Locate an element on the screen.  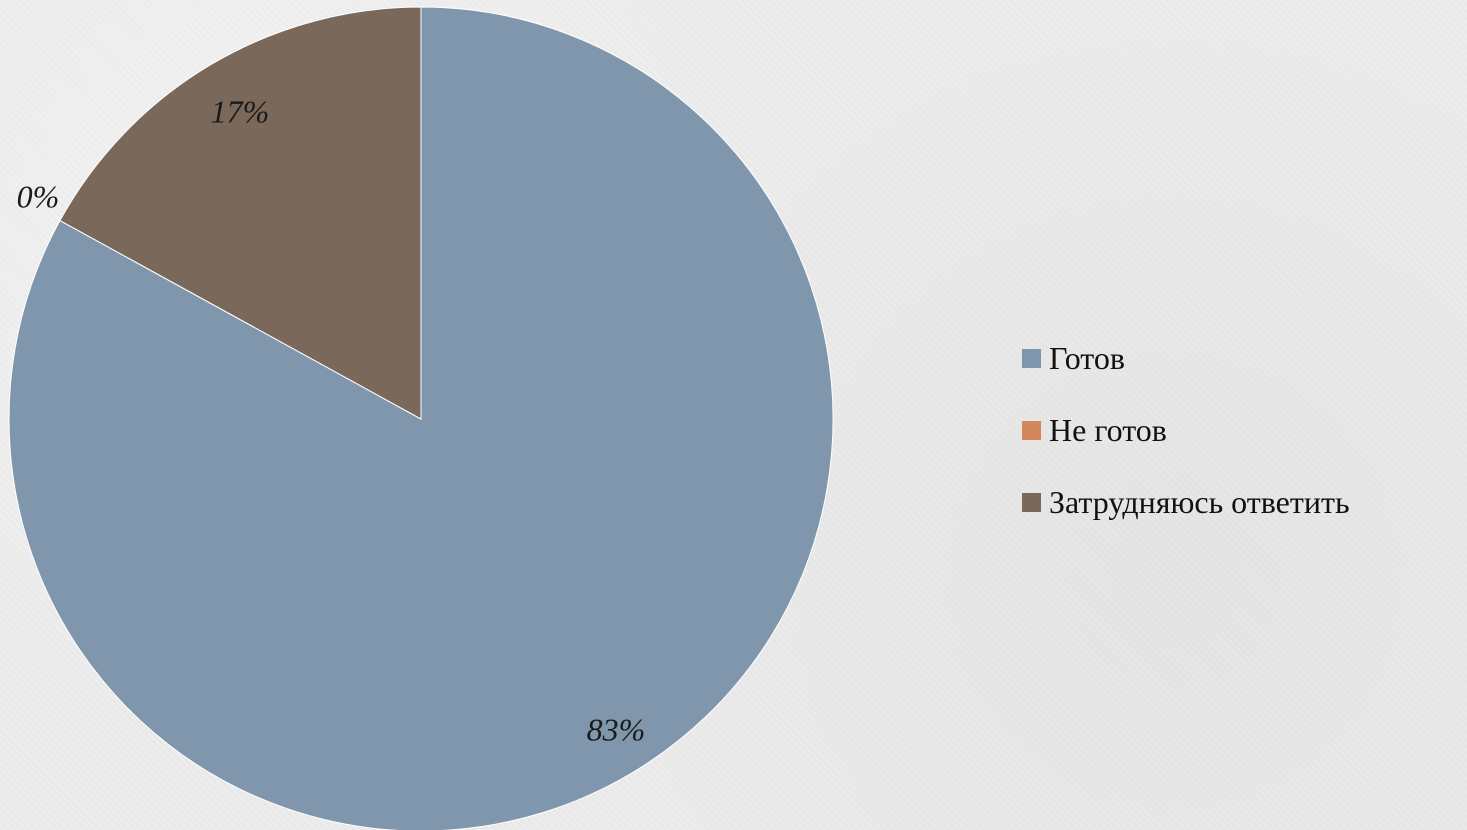
pie-slice-undecided is located at coordinates (240, 213).